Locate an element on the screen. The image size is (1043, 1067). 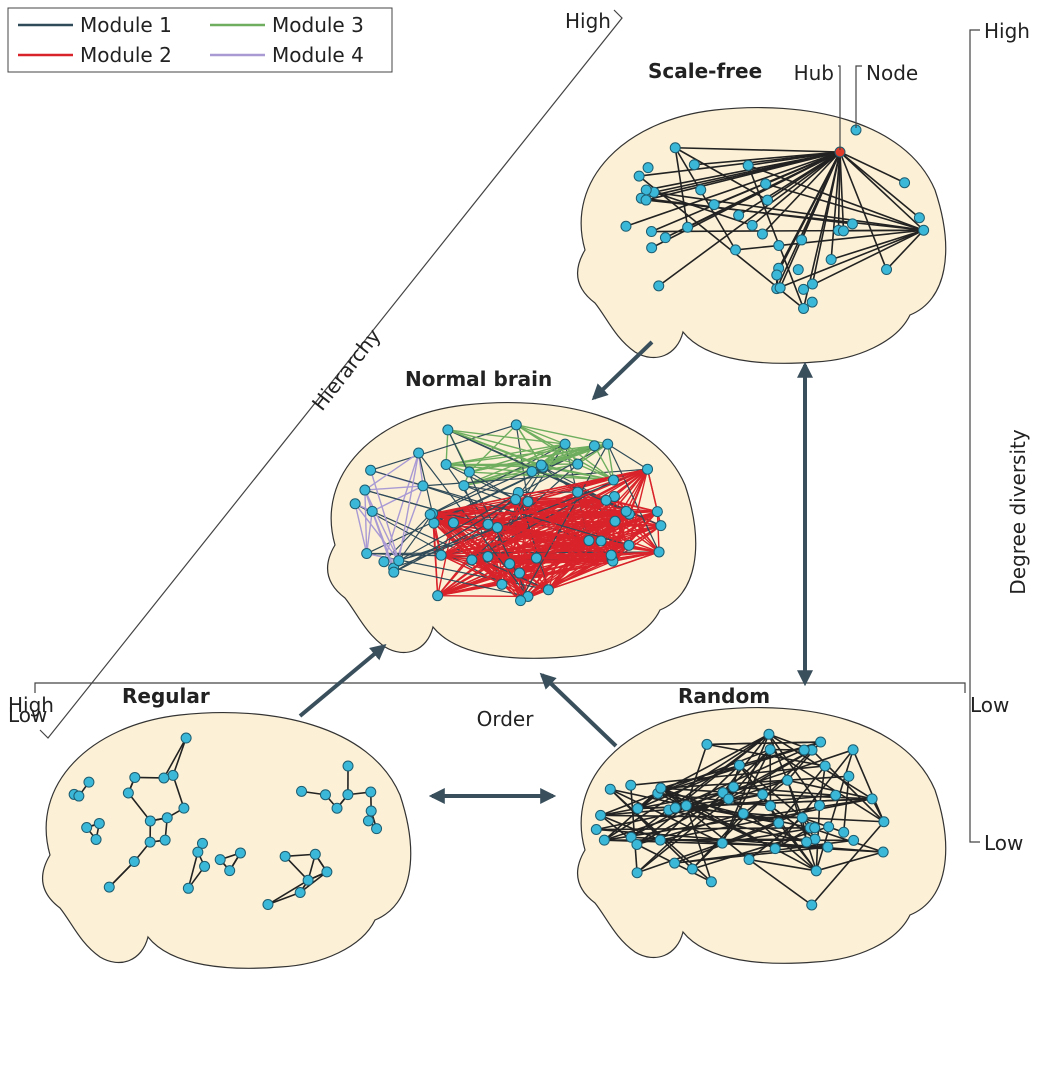
legend-label: Module 4 is located at coordinates (318, 55).